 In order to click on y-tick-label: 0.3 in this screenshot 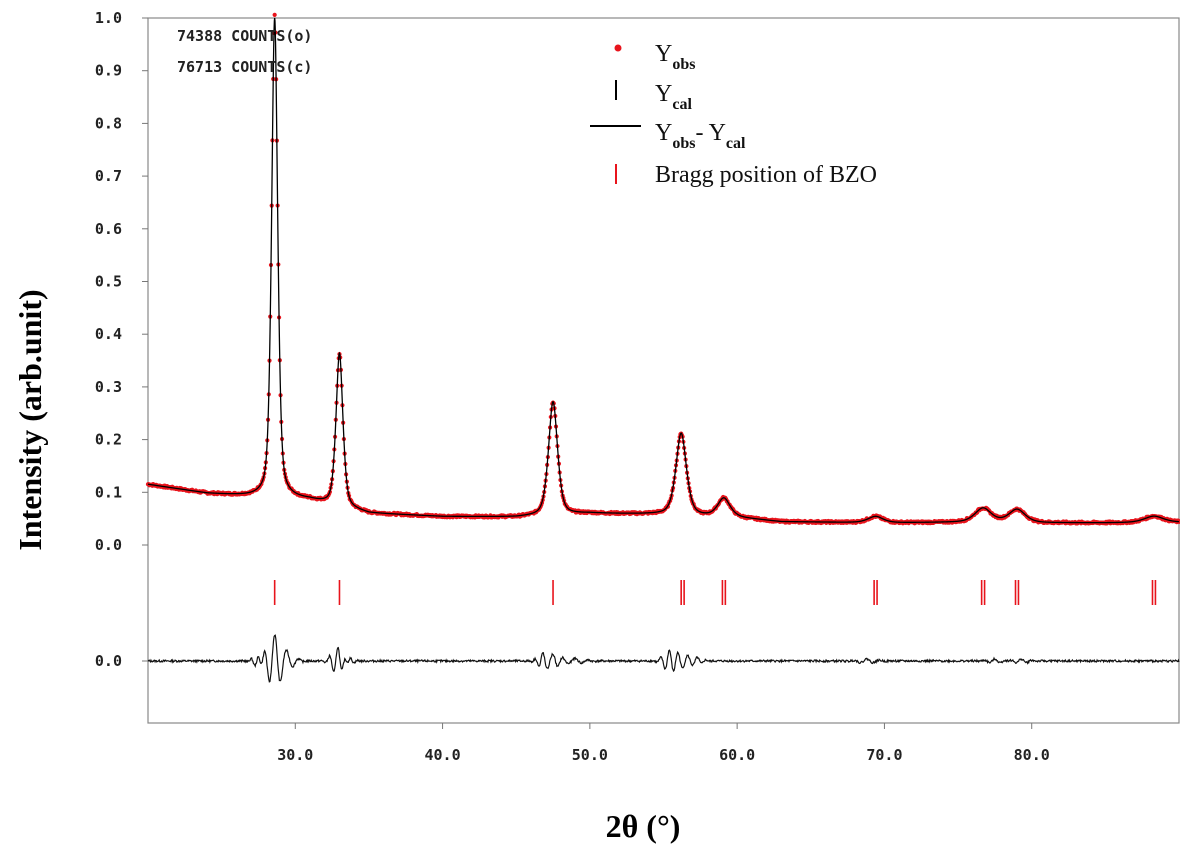, I will do `click(108, 387)`.